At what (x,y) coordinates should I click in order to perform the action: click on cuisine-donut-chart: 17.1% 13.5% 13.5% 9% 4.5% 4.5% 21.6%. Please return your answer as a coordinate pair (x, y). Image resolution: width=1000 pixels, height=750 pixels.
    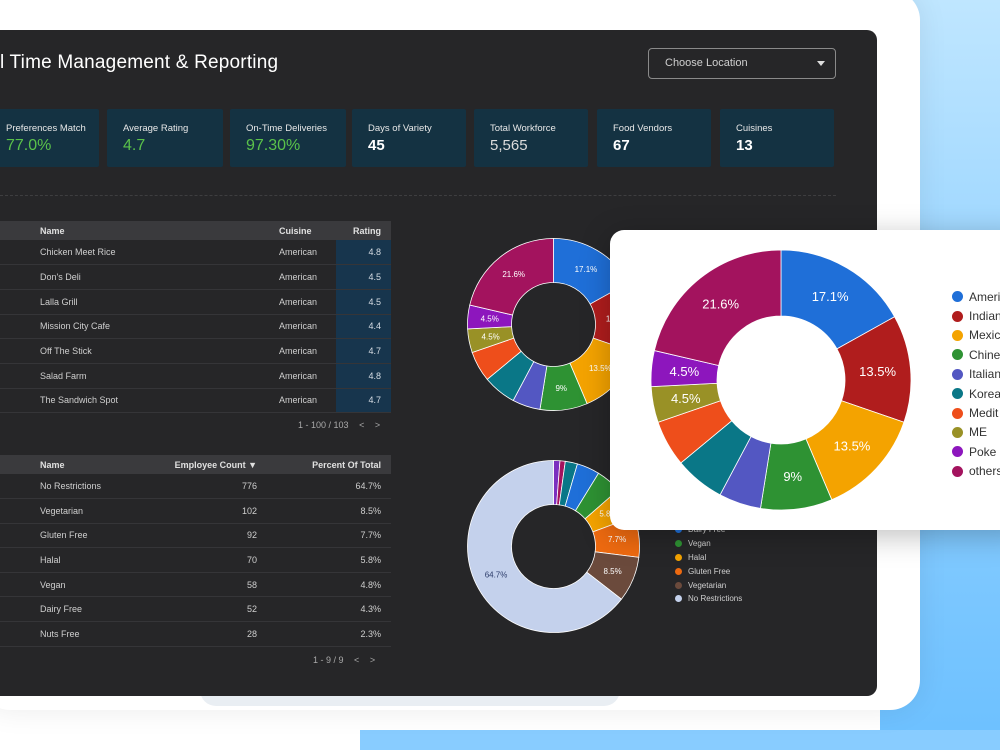
    Looking at the image, I should click on (781, 380).